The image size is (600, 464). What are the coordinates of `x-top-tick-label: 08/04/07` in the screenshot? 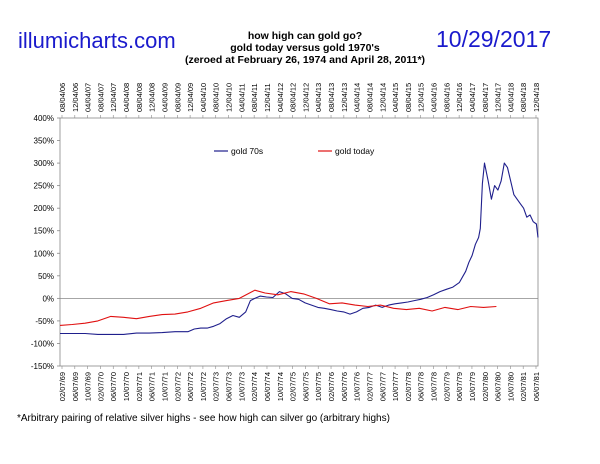 It's located at (100, 97).